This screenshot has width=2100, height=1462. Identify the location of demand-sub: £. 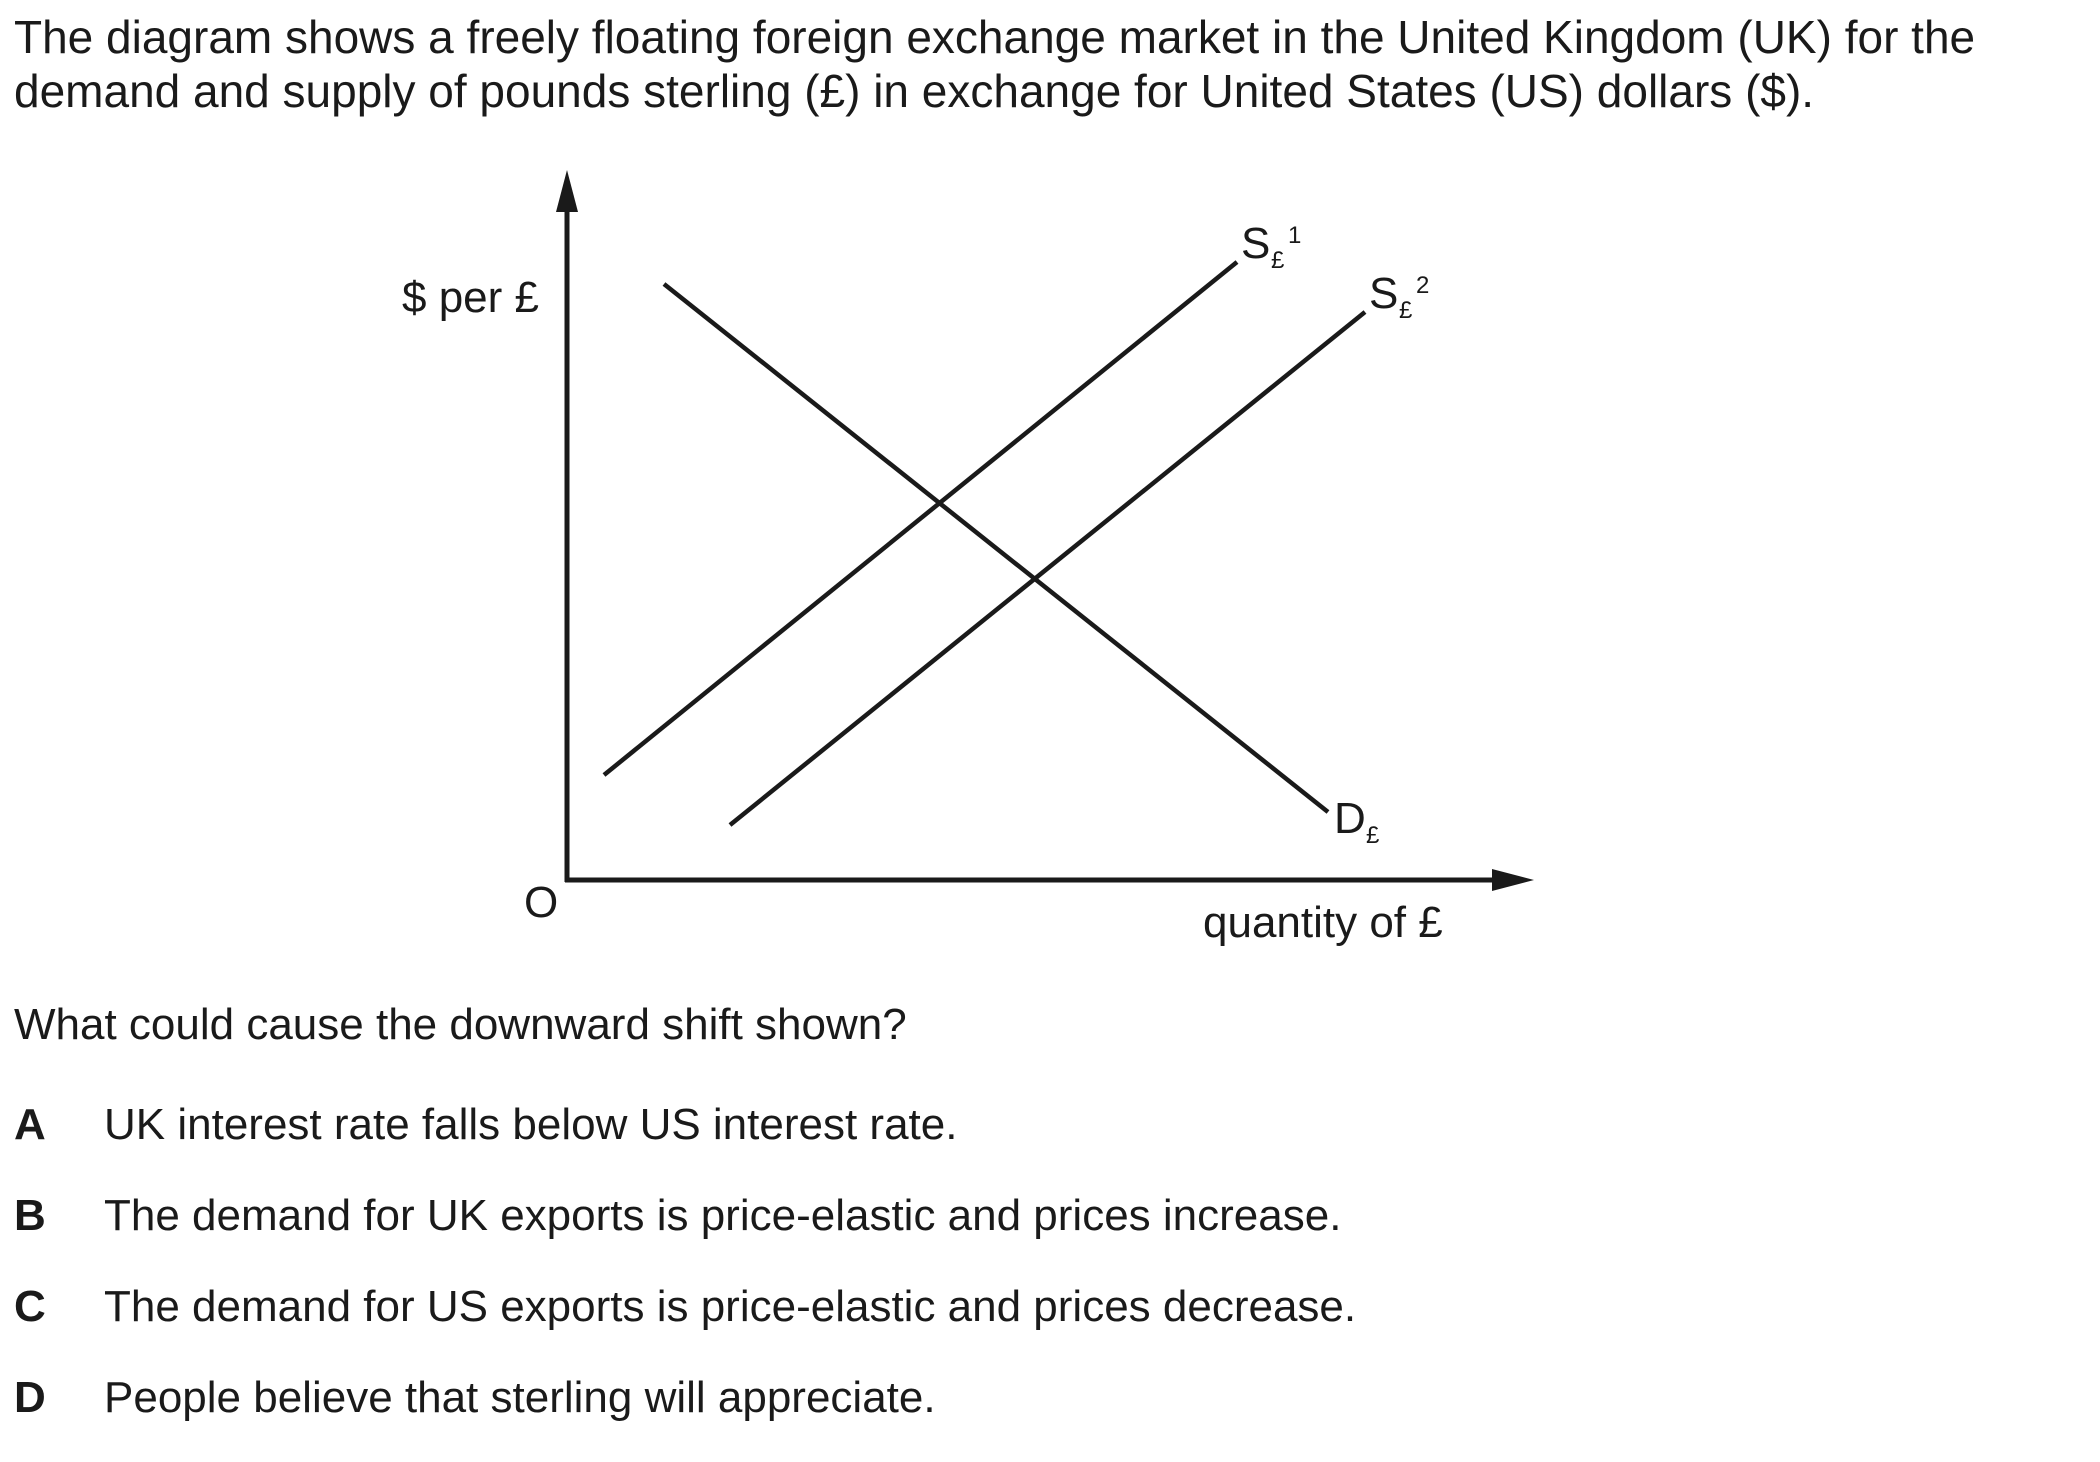
(1372, 835).